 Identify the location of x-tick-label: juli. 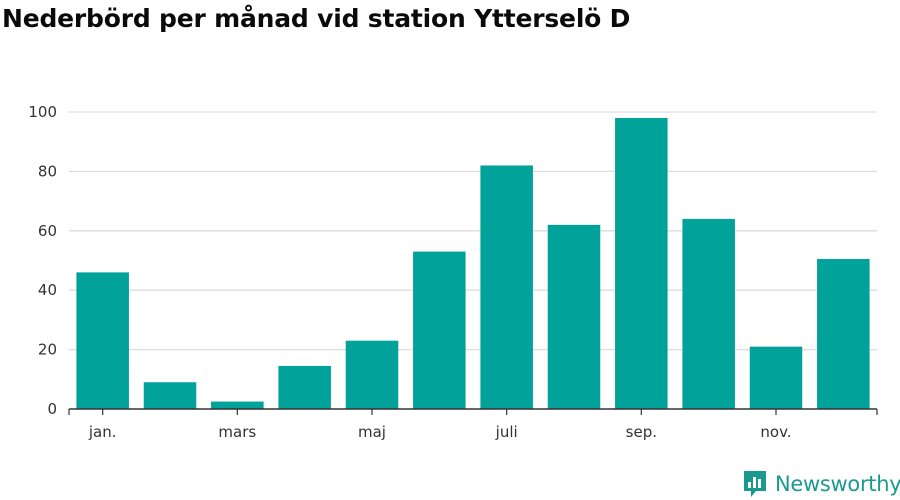
(506, 432).